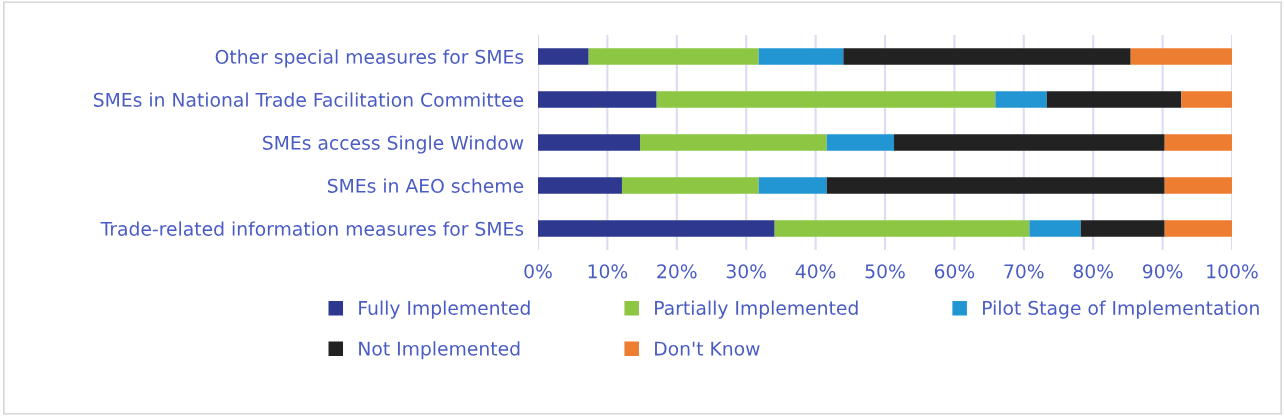 This screenshot has height=416, width=1285. What do you see at coordinates (1024, 271) in the screenshot?
I see `x-tick-label: 70%` at bounding box center [1024, 271].